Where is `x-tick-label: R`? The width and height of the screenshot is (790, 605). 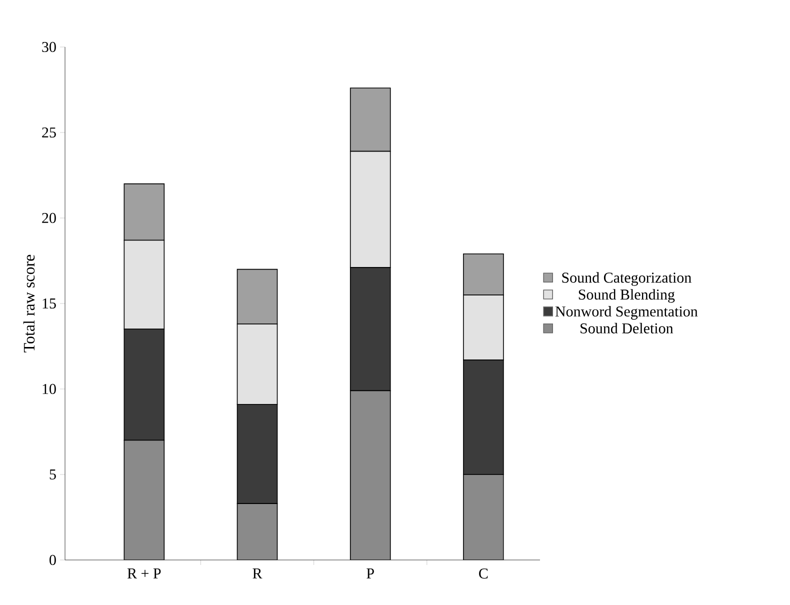
x-tick-label: R is located at coordinates (257, 573).